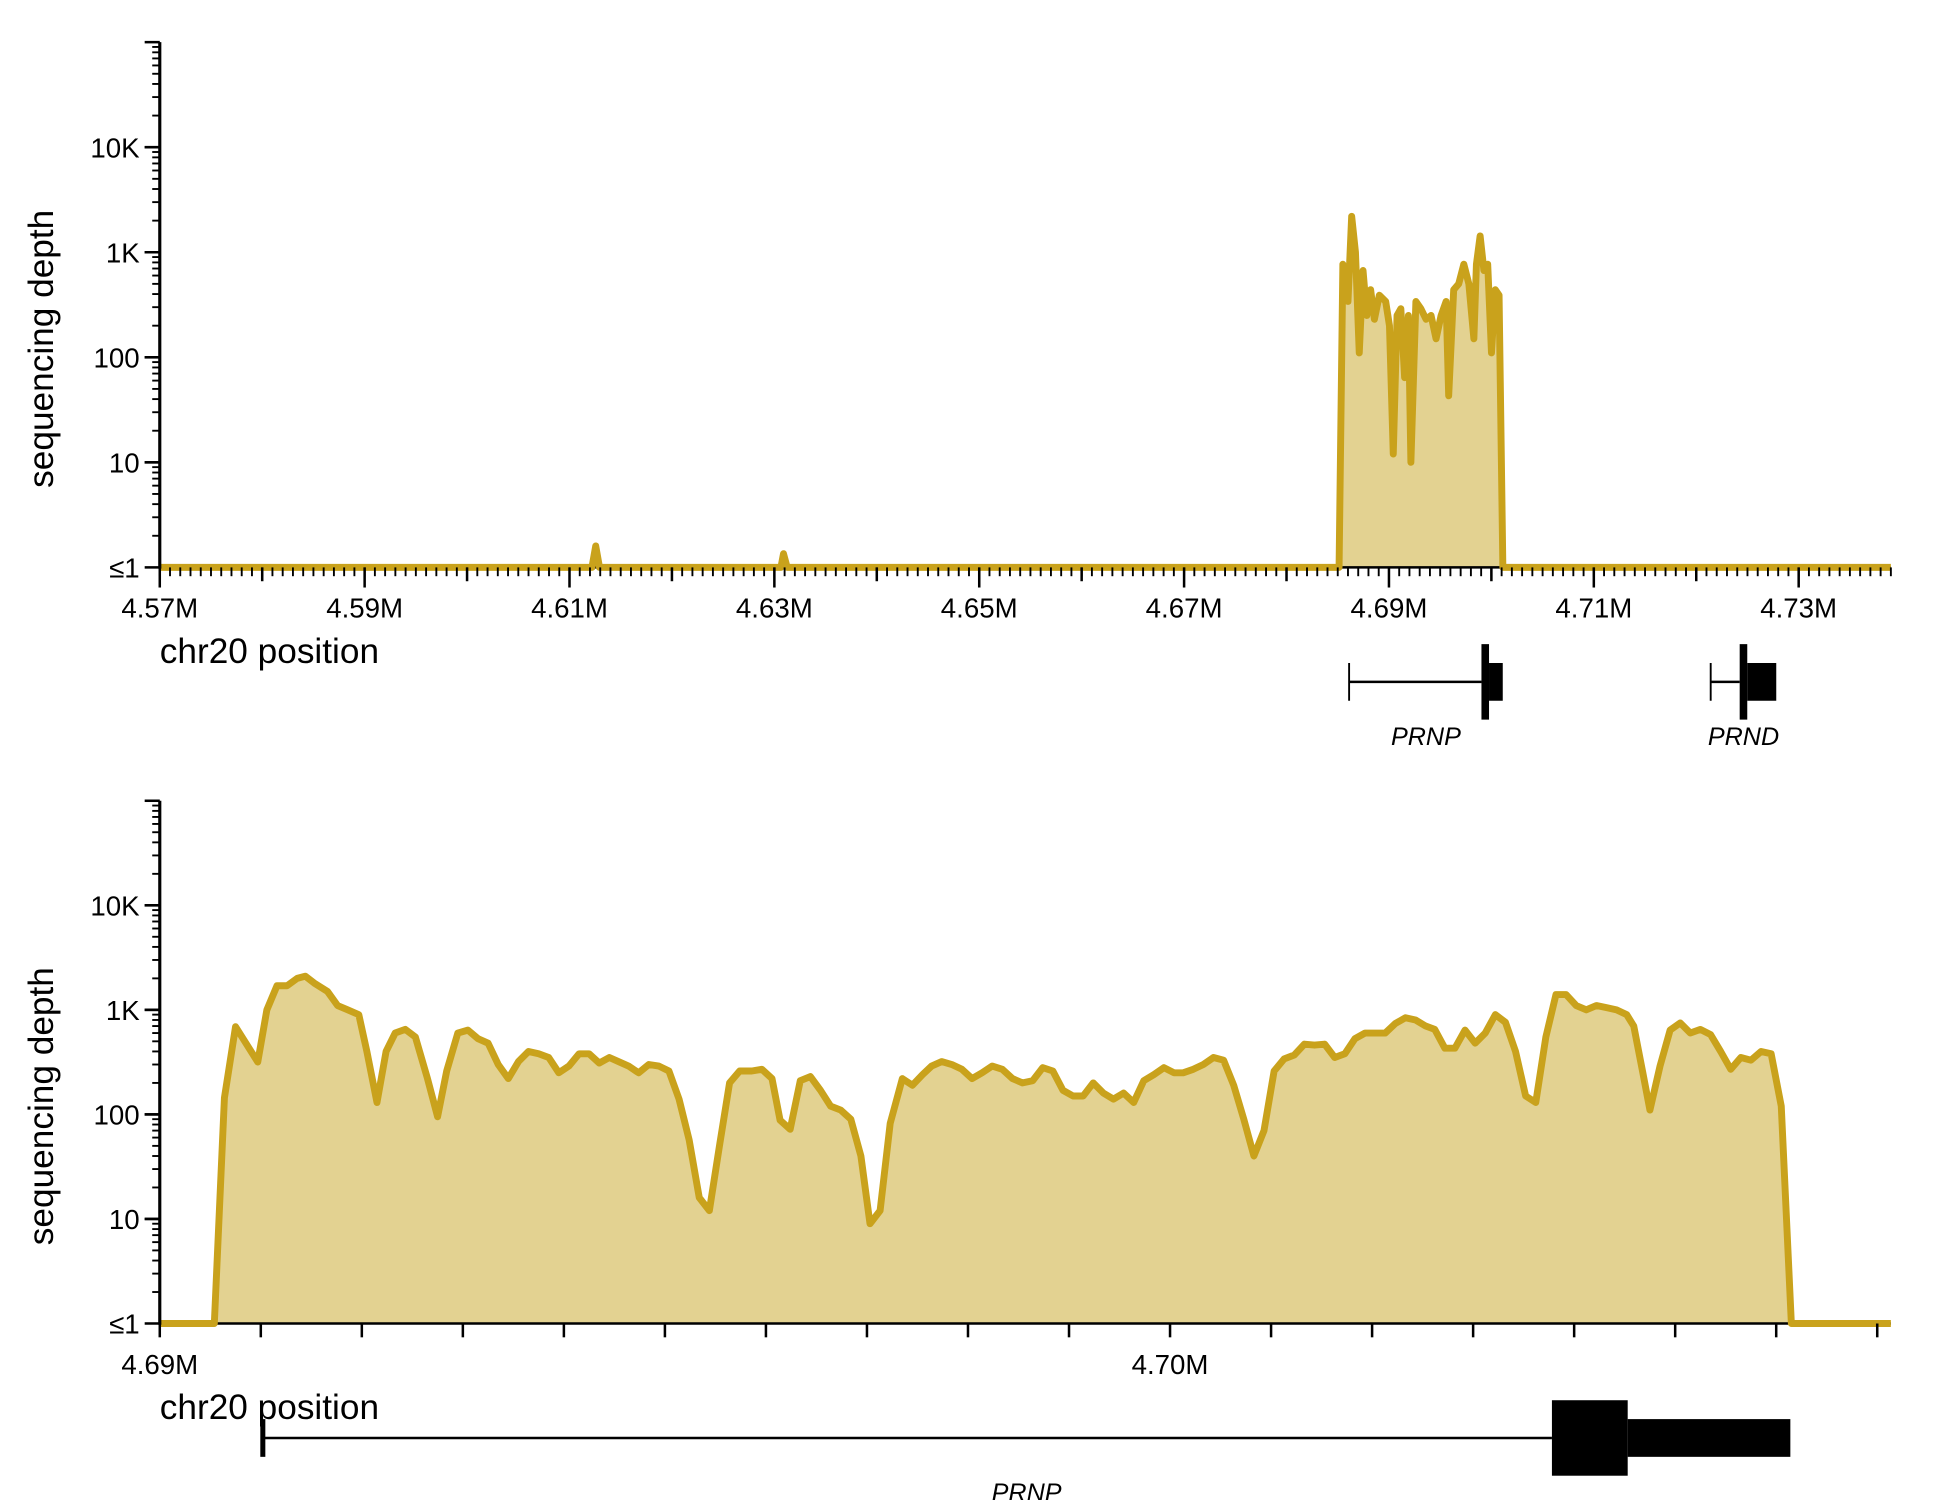 The width and height of the screenshot is (1950, 1505). Describe the element at coordinates (774, 608) in the screenshot. I see `x-tick-label: 4.63M` at that location.